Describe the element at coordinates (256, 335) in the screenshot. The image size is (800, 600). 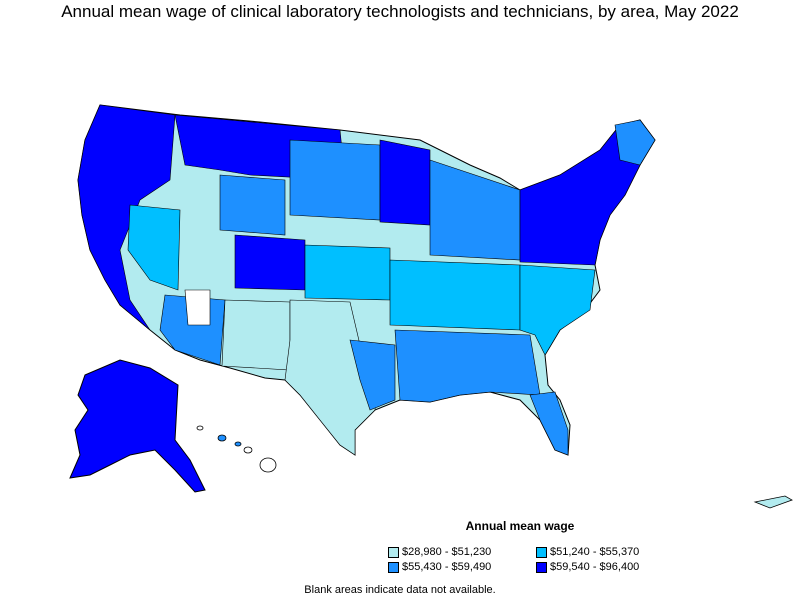
I see `region-new-mexico` at that location.